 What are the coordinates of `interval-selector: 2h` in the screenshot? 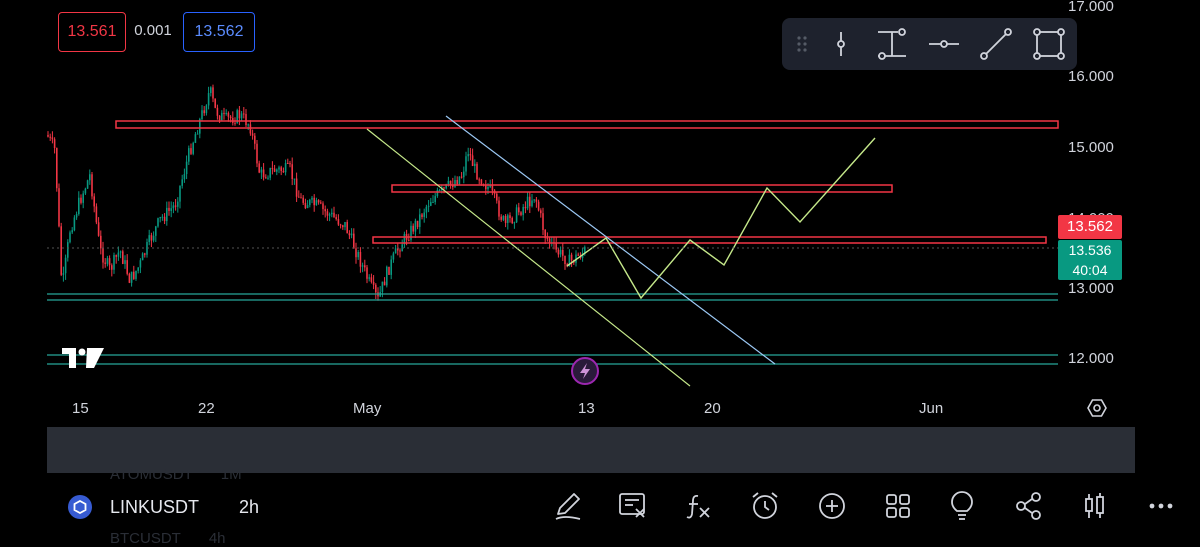 It's located at (249, 506).